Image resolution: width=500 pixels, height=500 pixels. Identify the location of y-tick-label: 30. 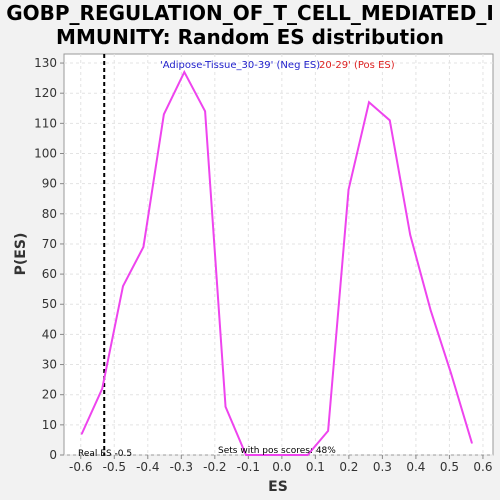
(49, 365).